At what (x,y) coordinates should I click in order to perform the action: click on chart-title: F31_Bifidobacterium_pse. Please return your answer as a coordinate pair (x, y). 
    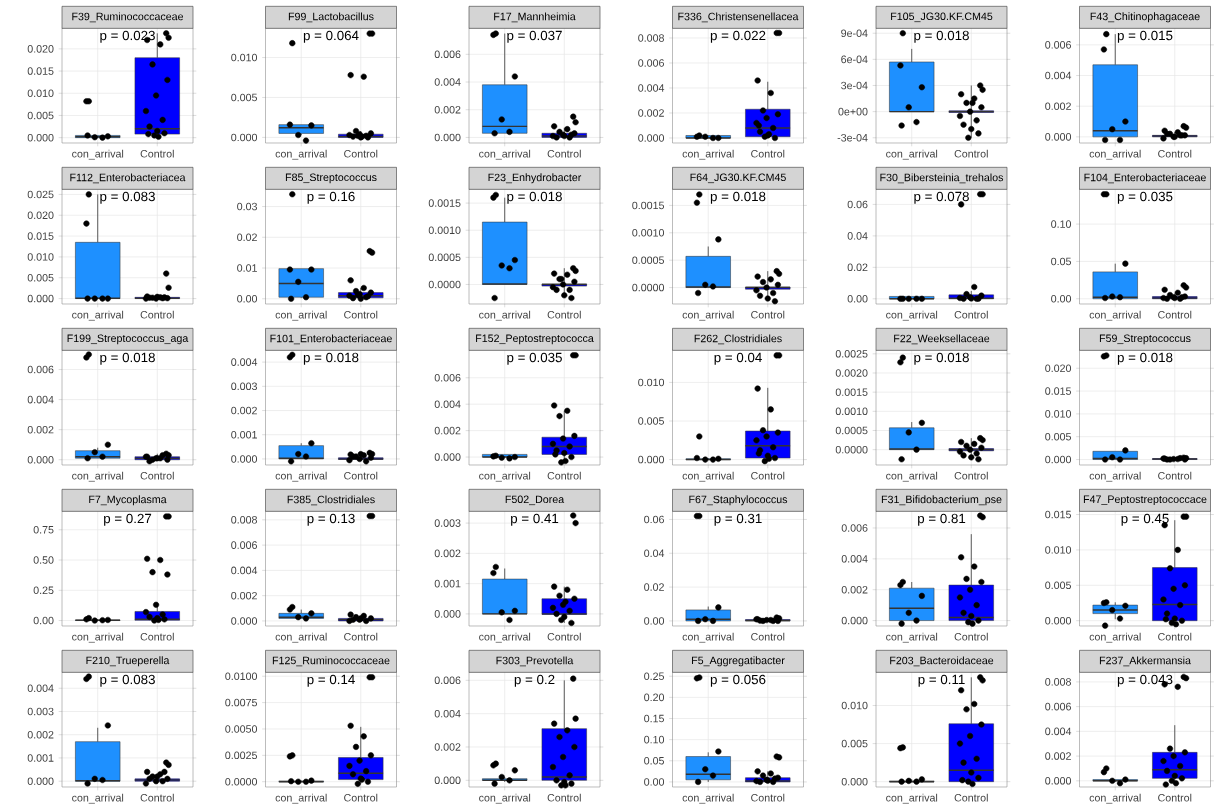
    Looking at the image, I should click on (941, 500).